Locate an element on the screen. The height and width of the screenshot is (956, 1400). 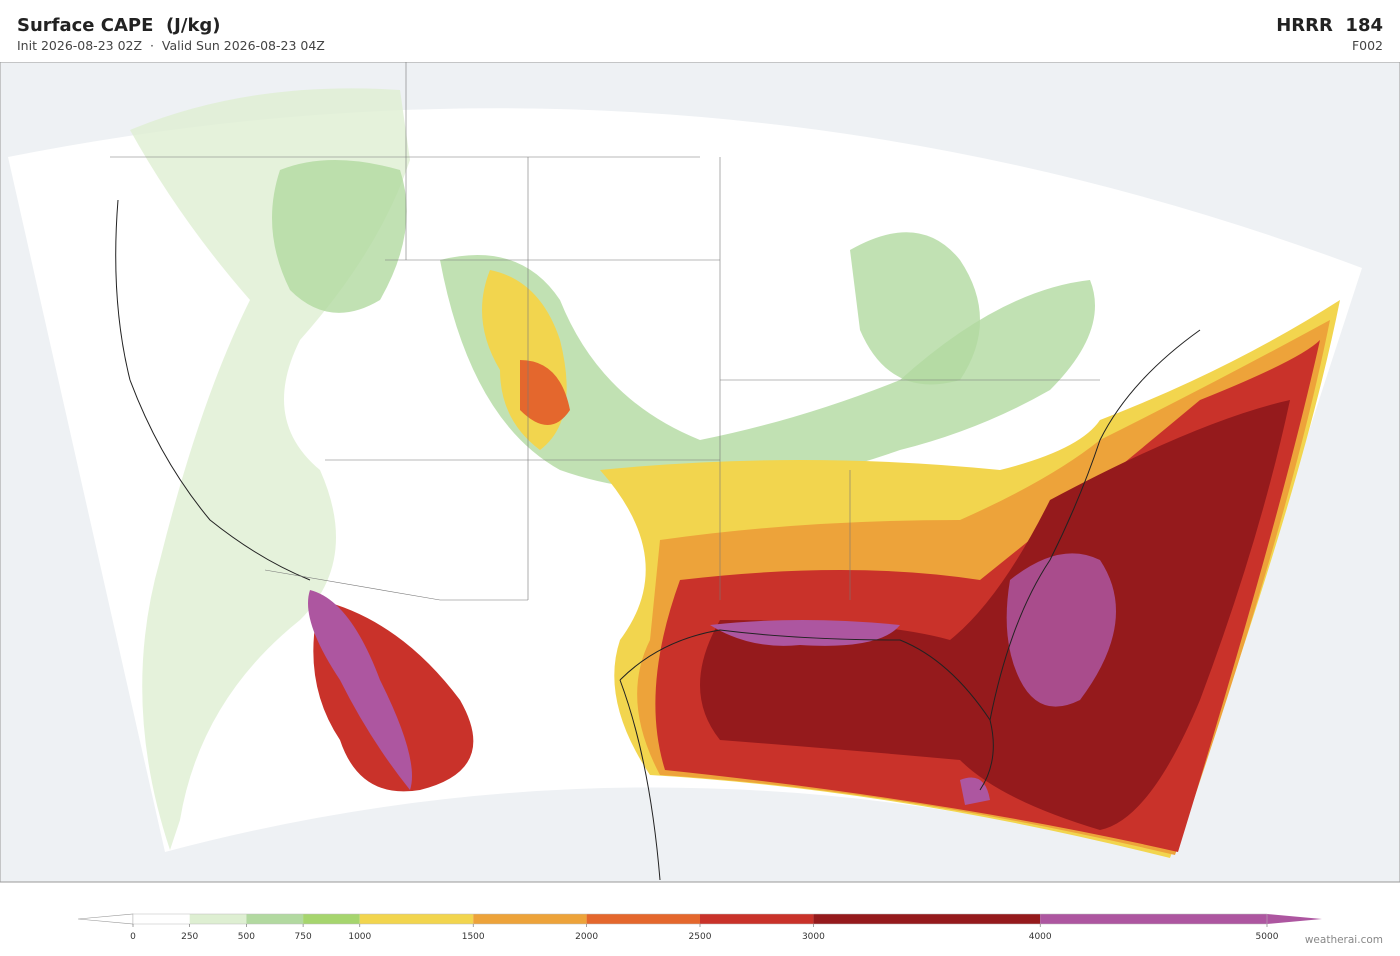
colorbar-tick-label: 4000 is located at coordinates (1040, 937).